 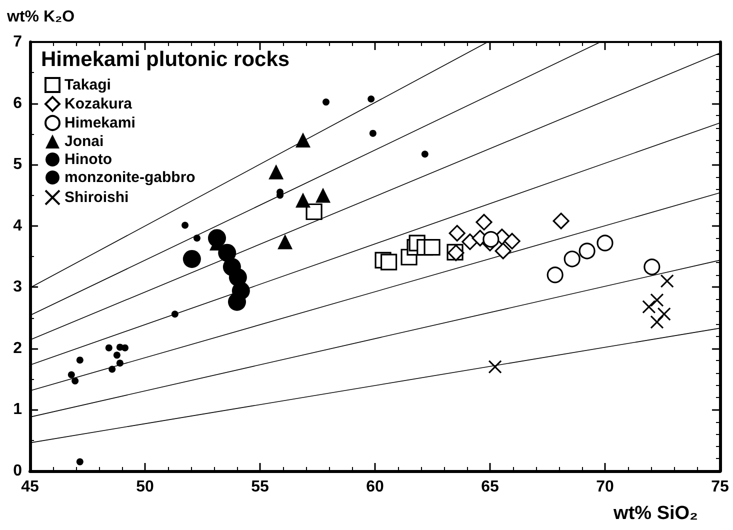 What do you see at coordinates (605, 487) in the screenshot?
I see `x-tick-label: 70` at bounding box center [605, 487].